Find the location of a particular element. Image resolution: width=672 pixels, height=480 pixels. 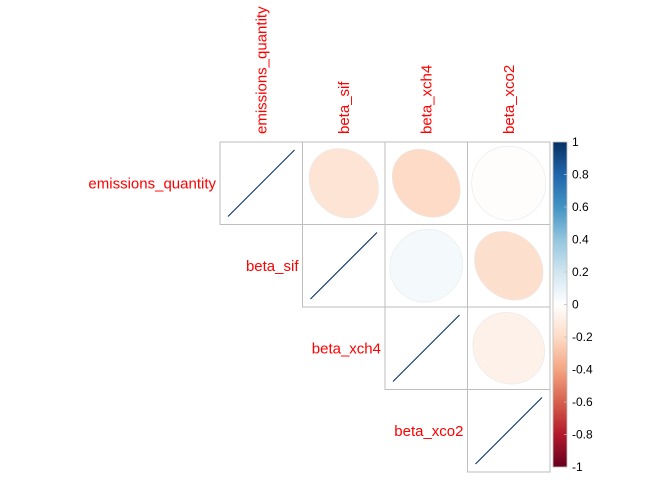

column-label: beta_xch4 is located at coordinates (426, 99).